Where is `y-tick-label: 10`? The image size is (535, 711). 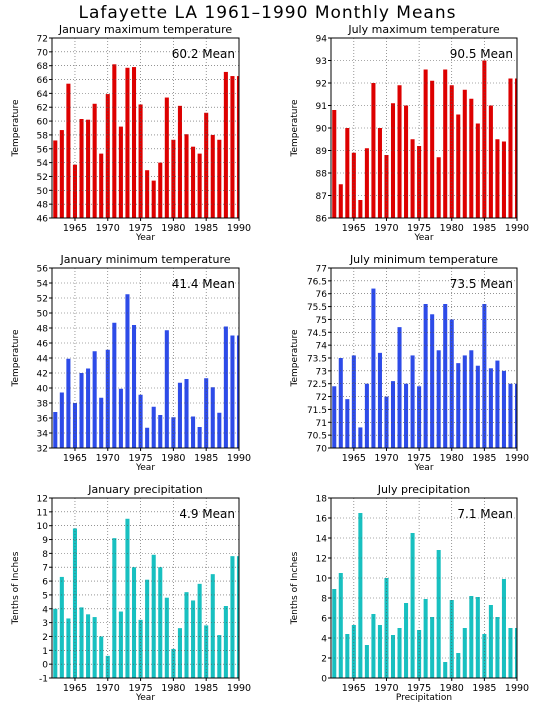
y-tick-label: 10 is located at coordinates (322, 580).